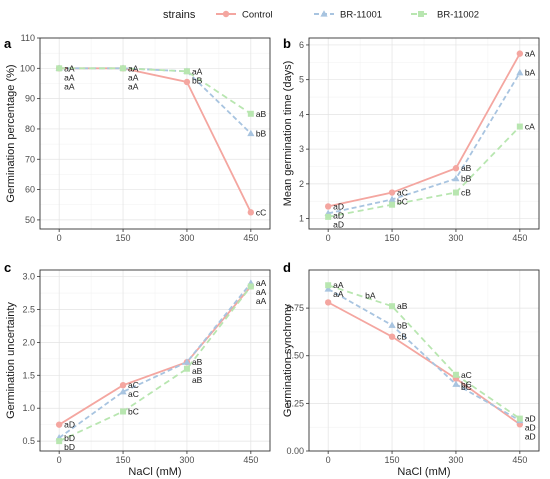  What do you see at coordinates (30, 129) in the screenshot?
I see `y-tick-label: 80` at bounding box center [30, 129].